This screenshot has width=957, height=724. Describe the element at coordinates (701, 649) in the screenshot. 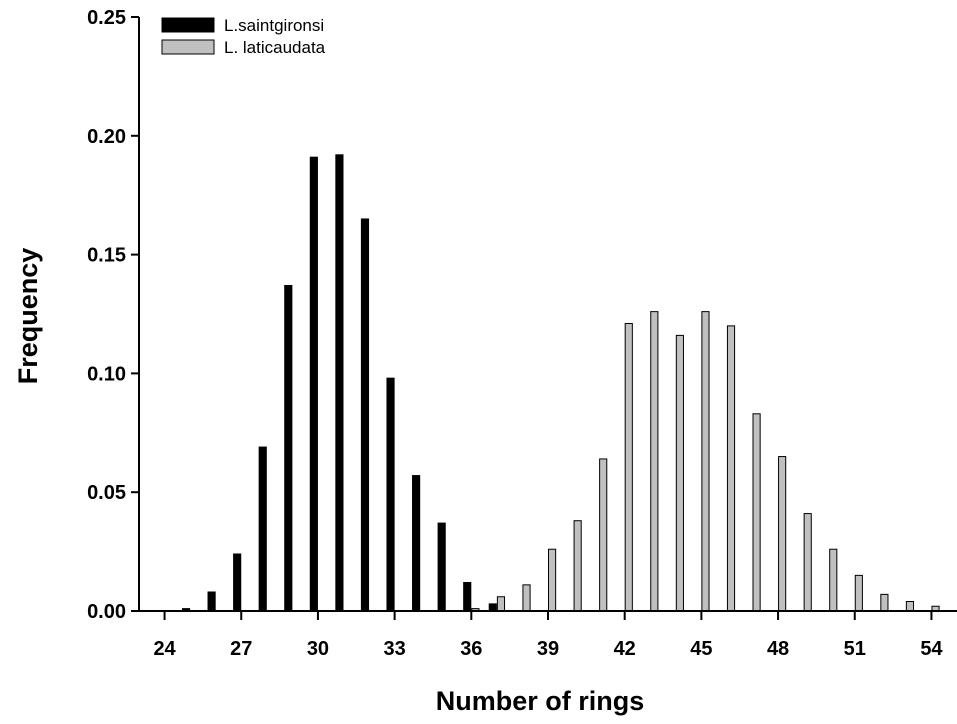

I see `x-tick-label: 45` at that location.